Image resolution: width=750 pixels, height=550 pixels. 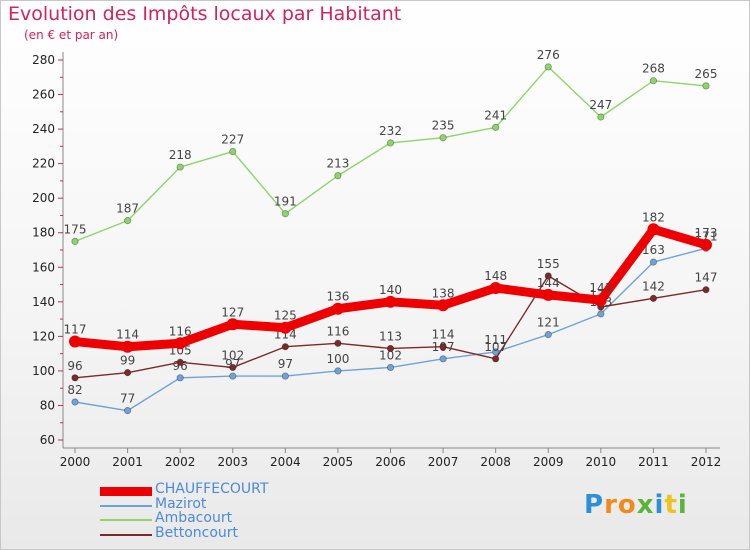 What do you see at coordinates (390, 336) in the screenshot?
I see `data-label: 113` at bounding box center [390, 336].